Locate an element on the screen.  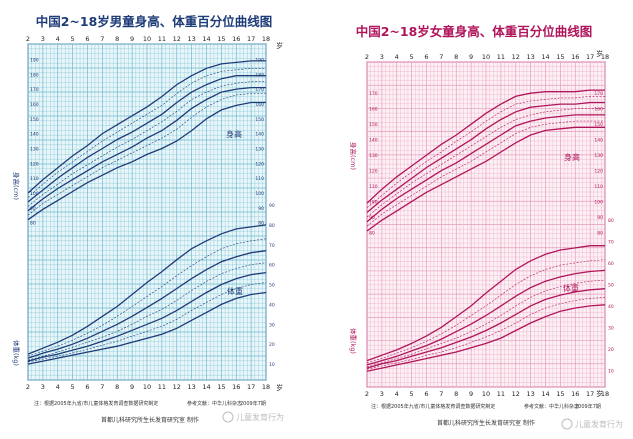
weight-tick-label: 10 is located at coordinates (272, 365).